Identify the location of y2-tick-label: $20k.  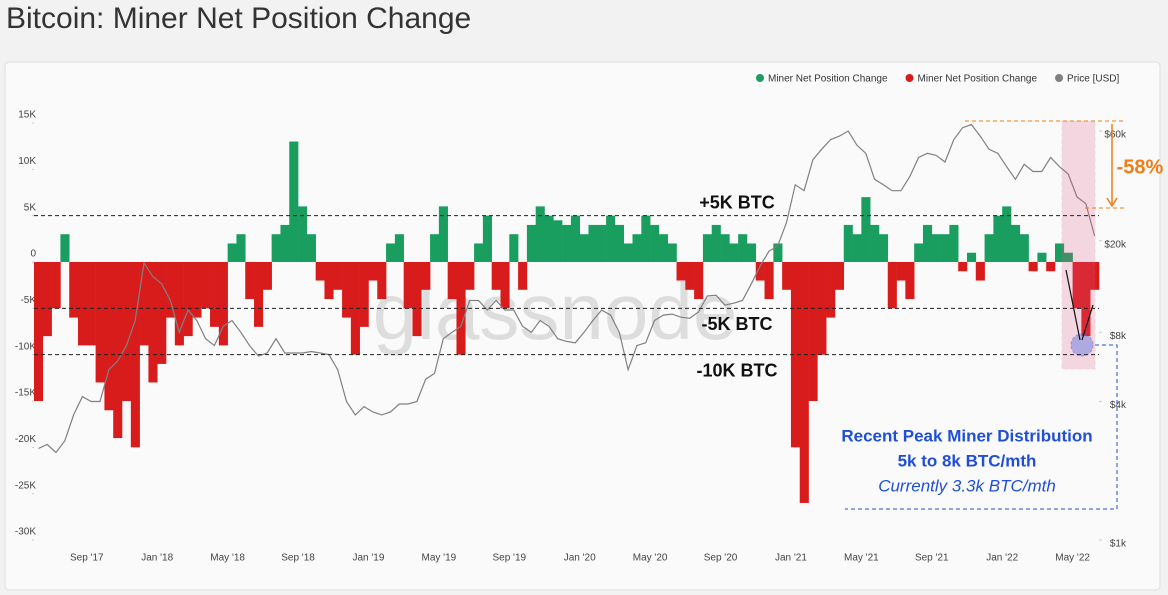
(1115, 244).